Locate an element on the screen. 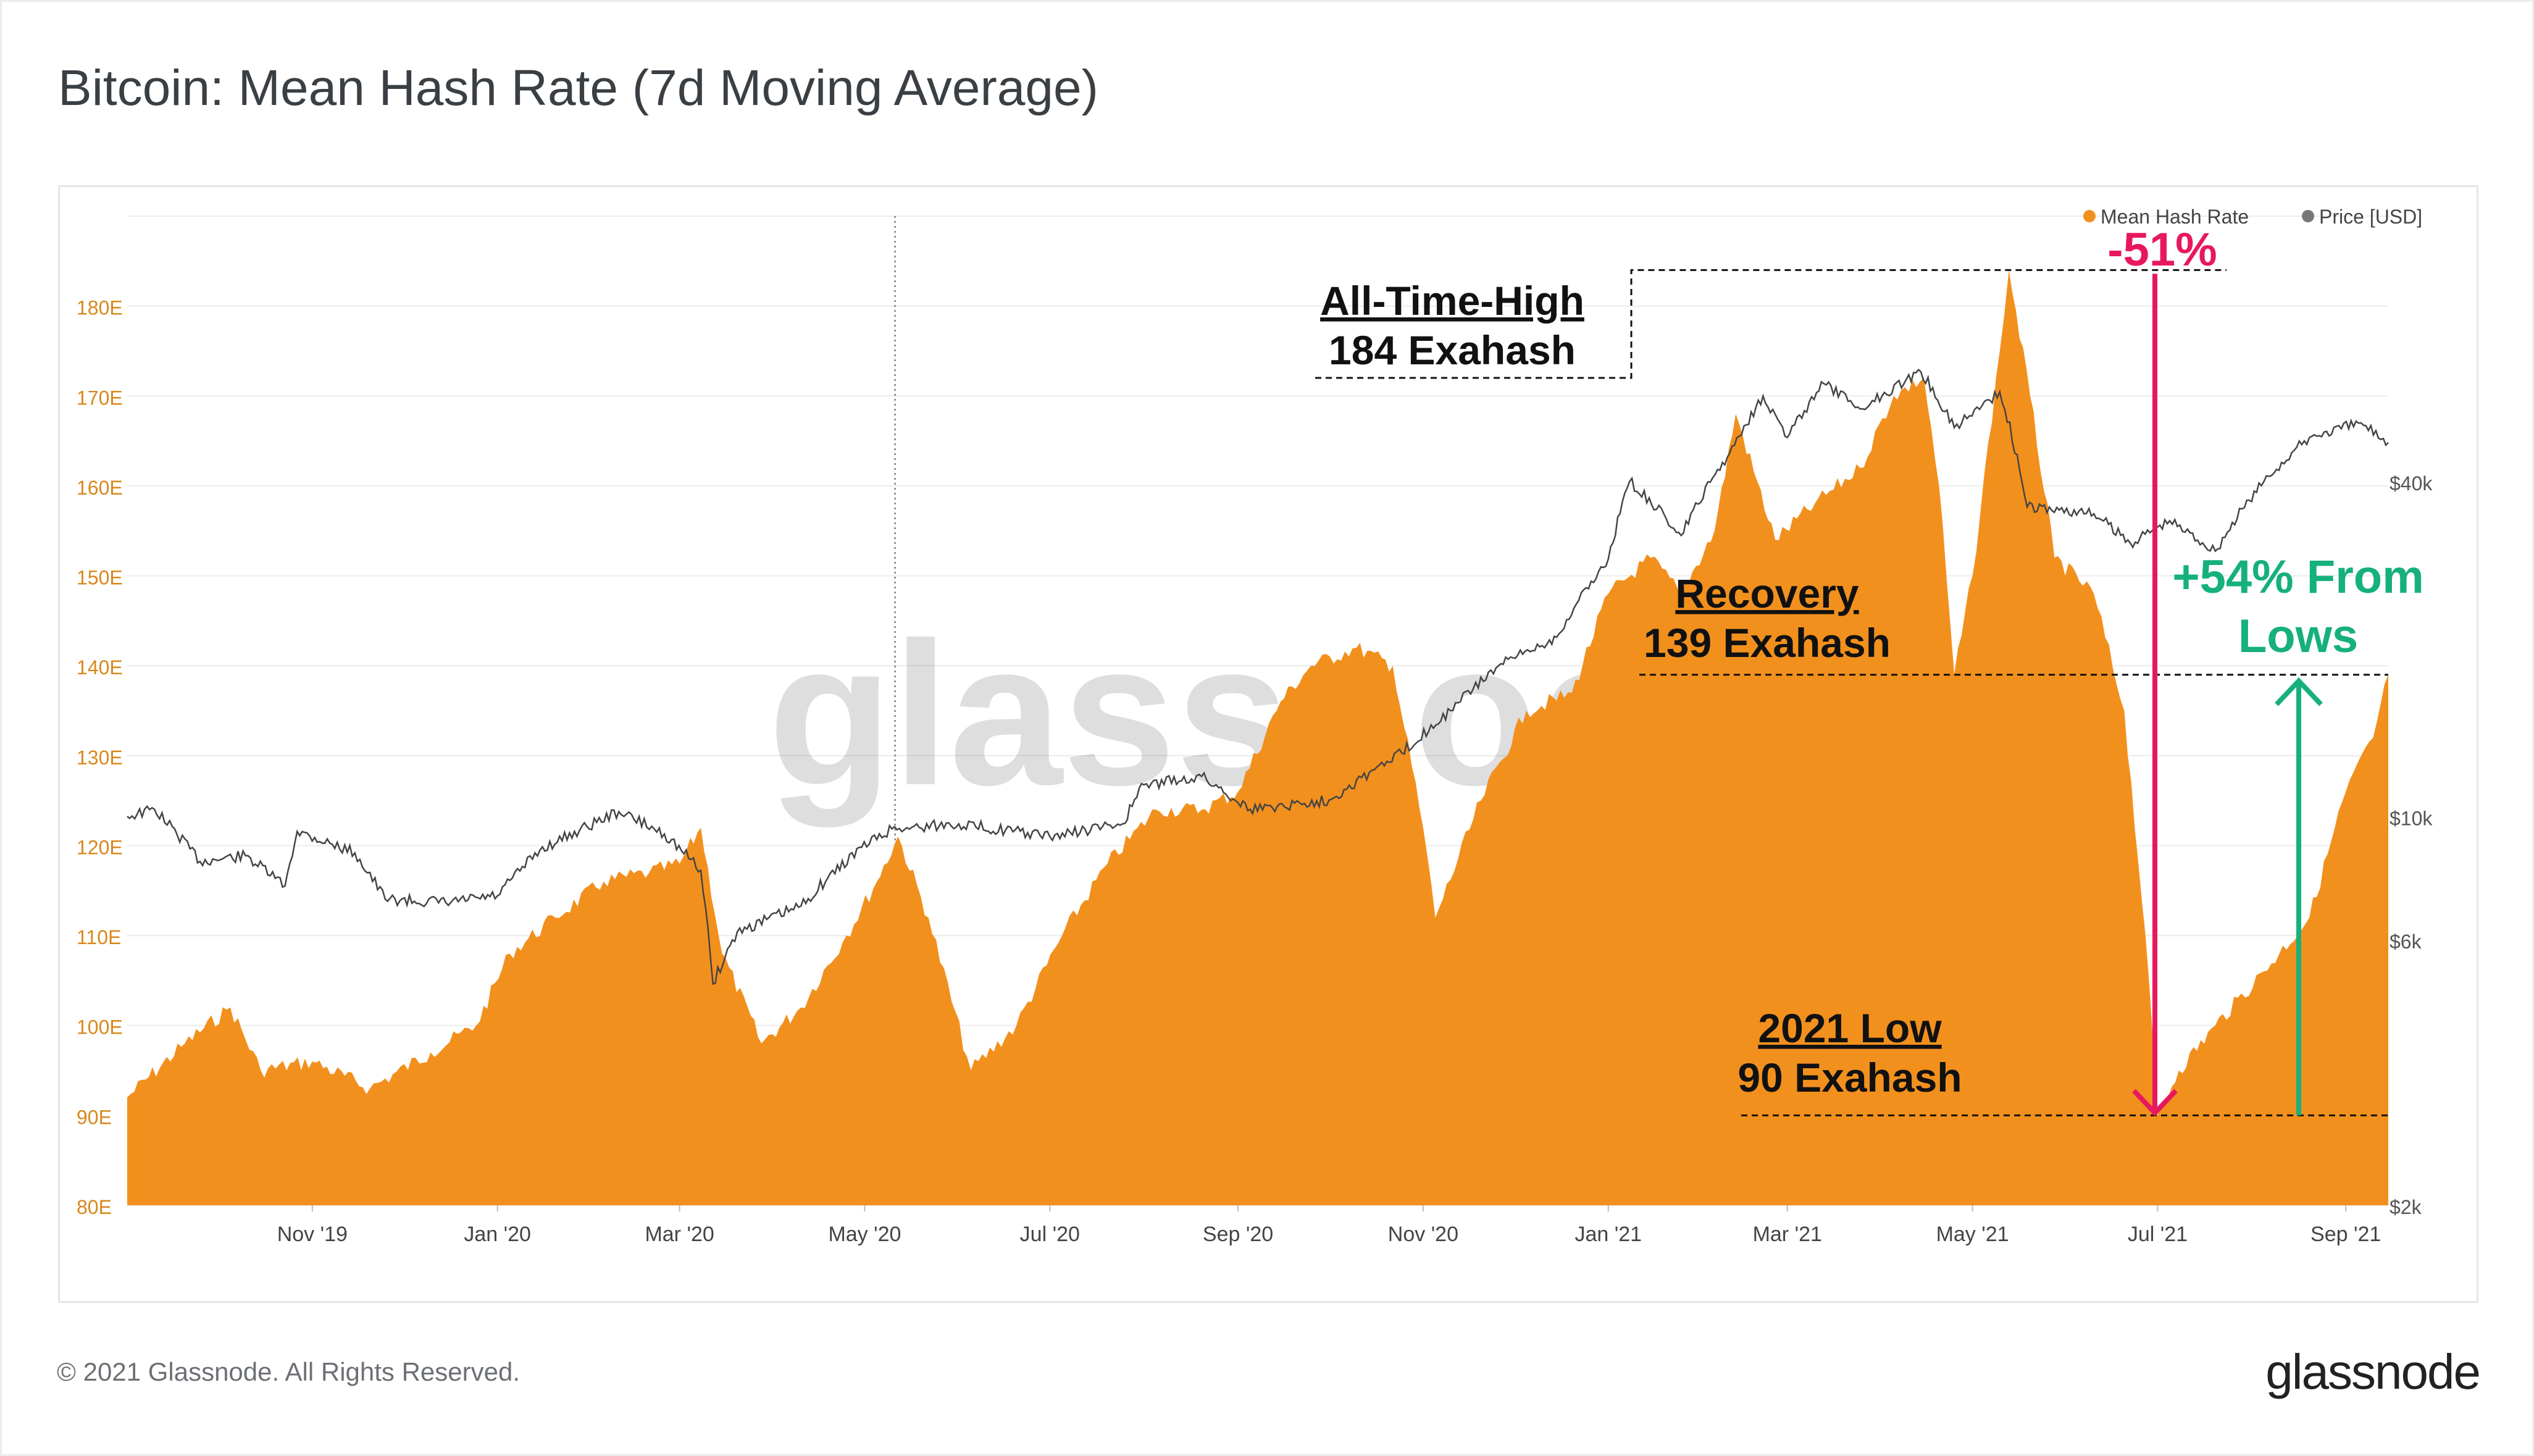 The image size is (2534, 1456). rise-percent-label-line2: Lows is located at coordinates (2298, 636).